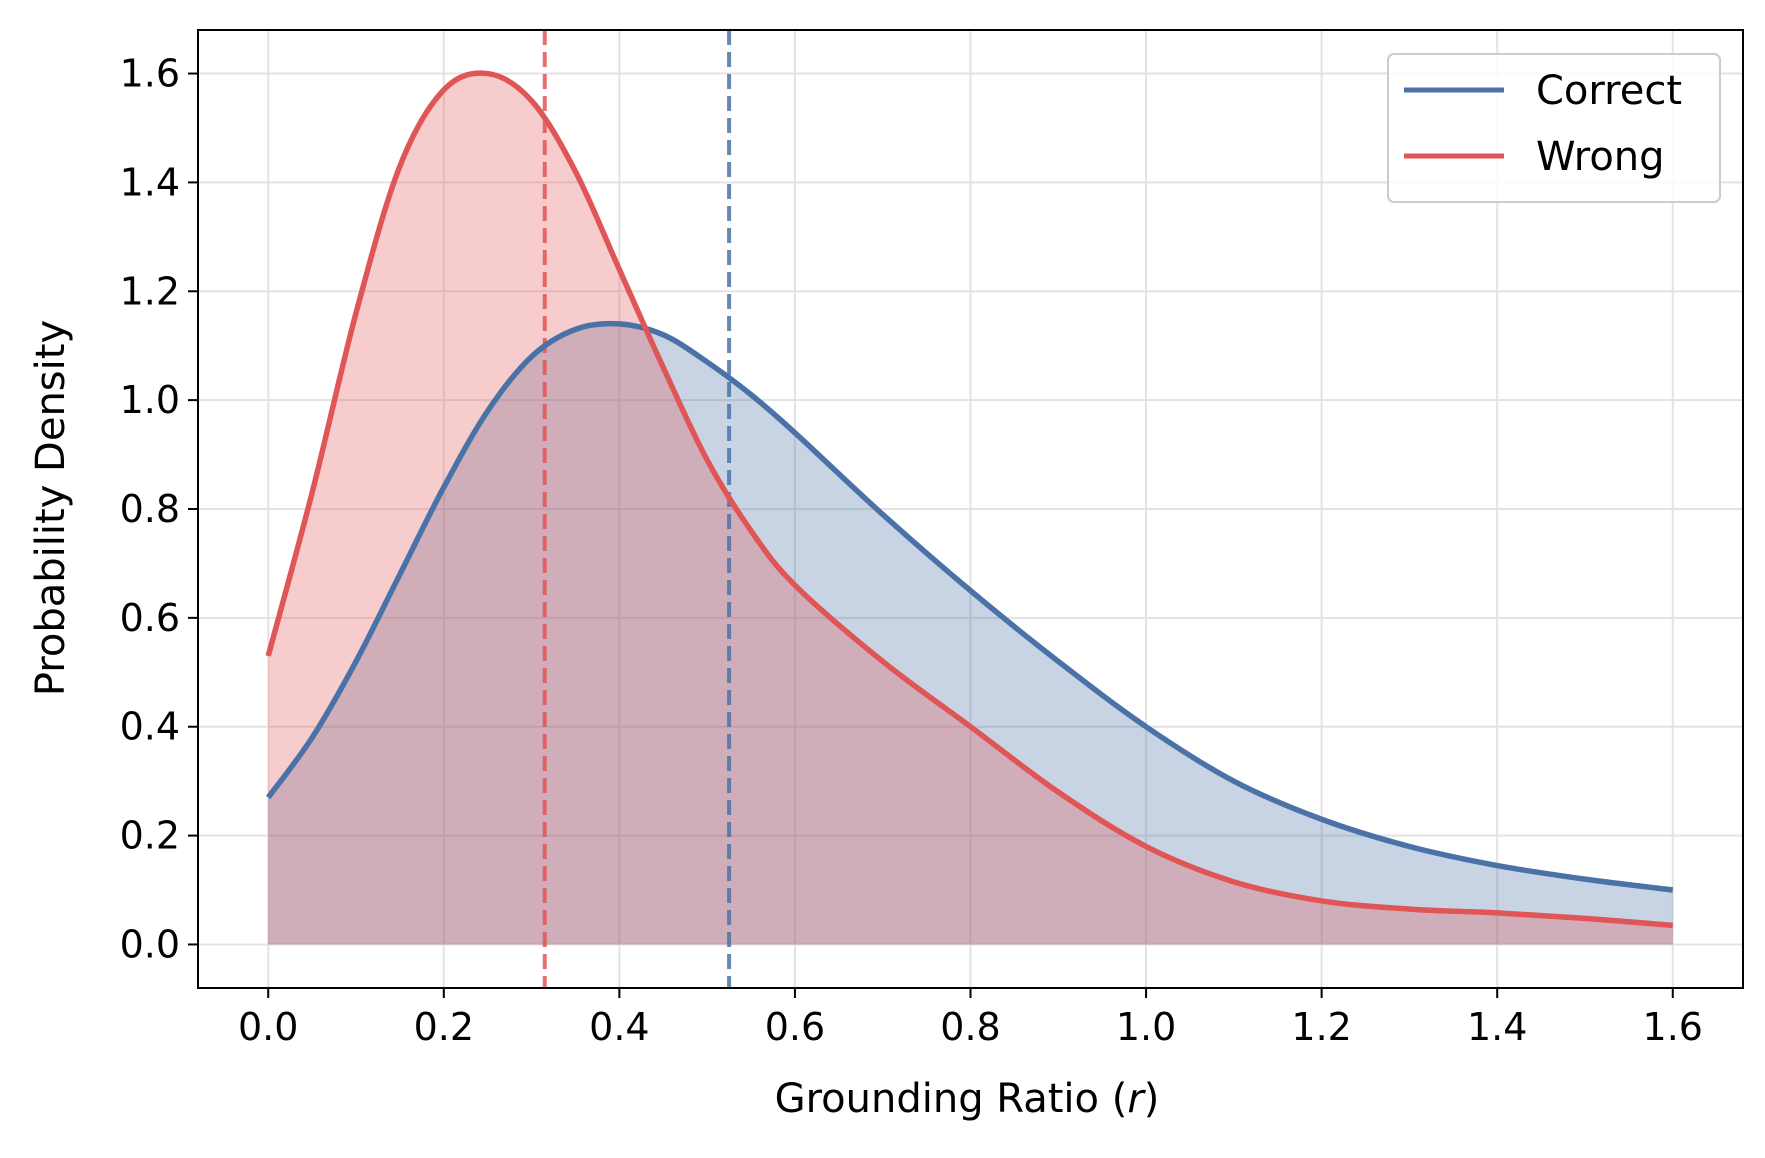 The width and height of the screenshot is (1765, 1158). What do you see at coordinates (1673, 1027) in the screenshot?
I see `x-tick-label: 1.6` at bounding box center [1673, 1027].